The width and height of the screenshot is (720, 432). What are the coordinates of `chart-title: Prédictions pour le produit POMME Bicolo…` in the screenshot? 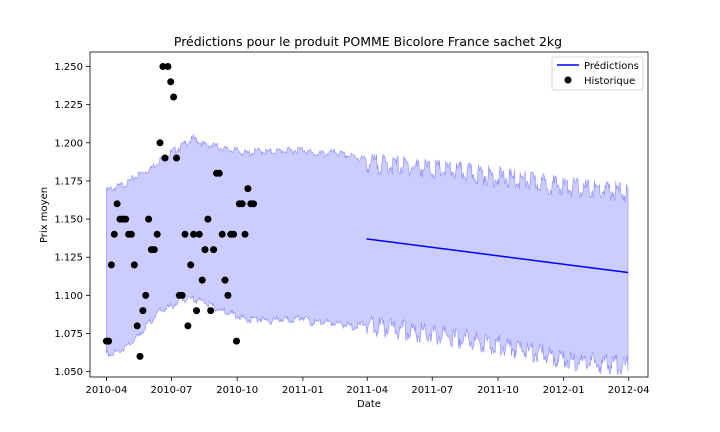 It's located at (368, 41).